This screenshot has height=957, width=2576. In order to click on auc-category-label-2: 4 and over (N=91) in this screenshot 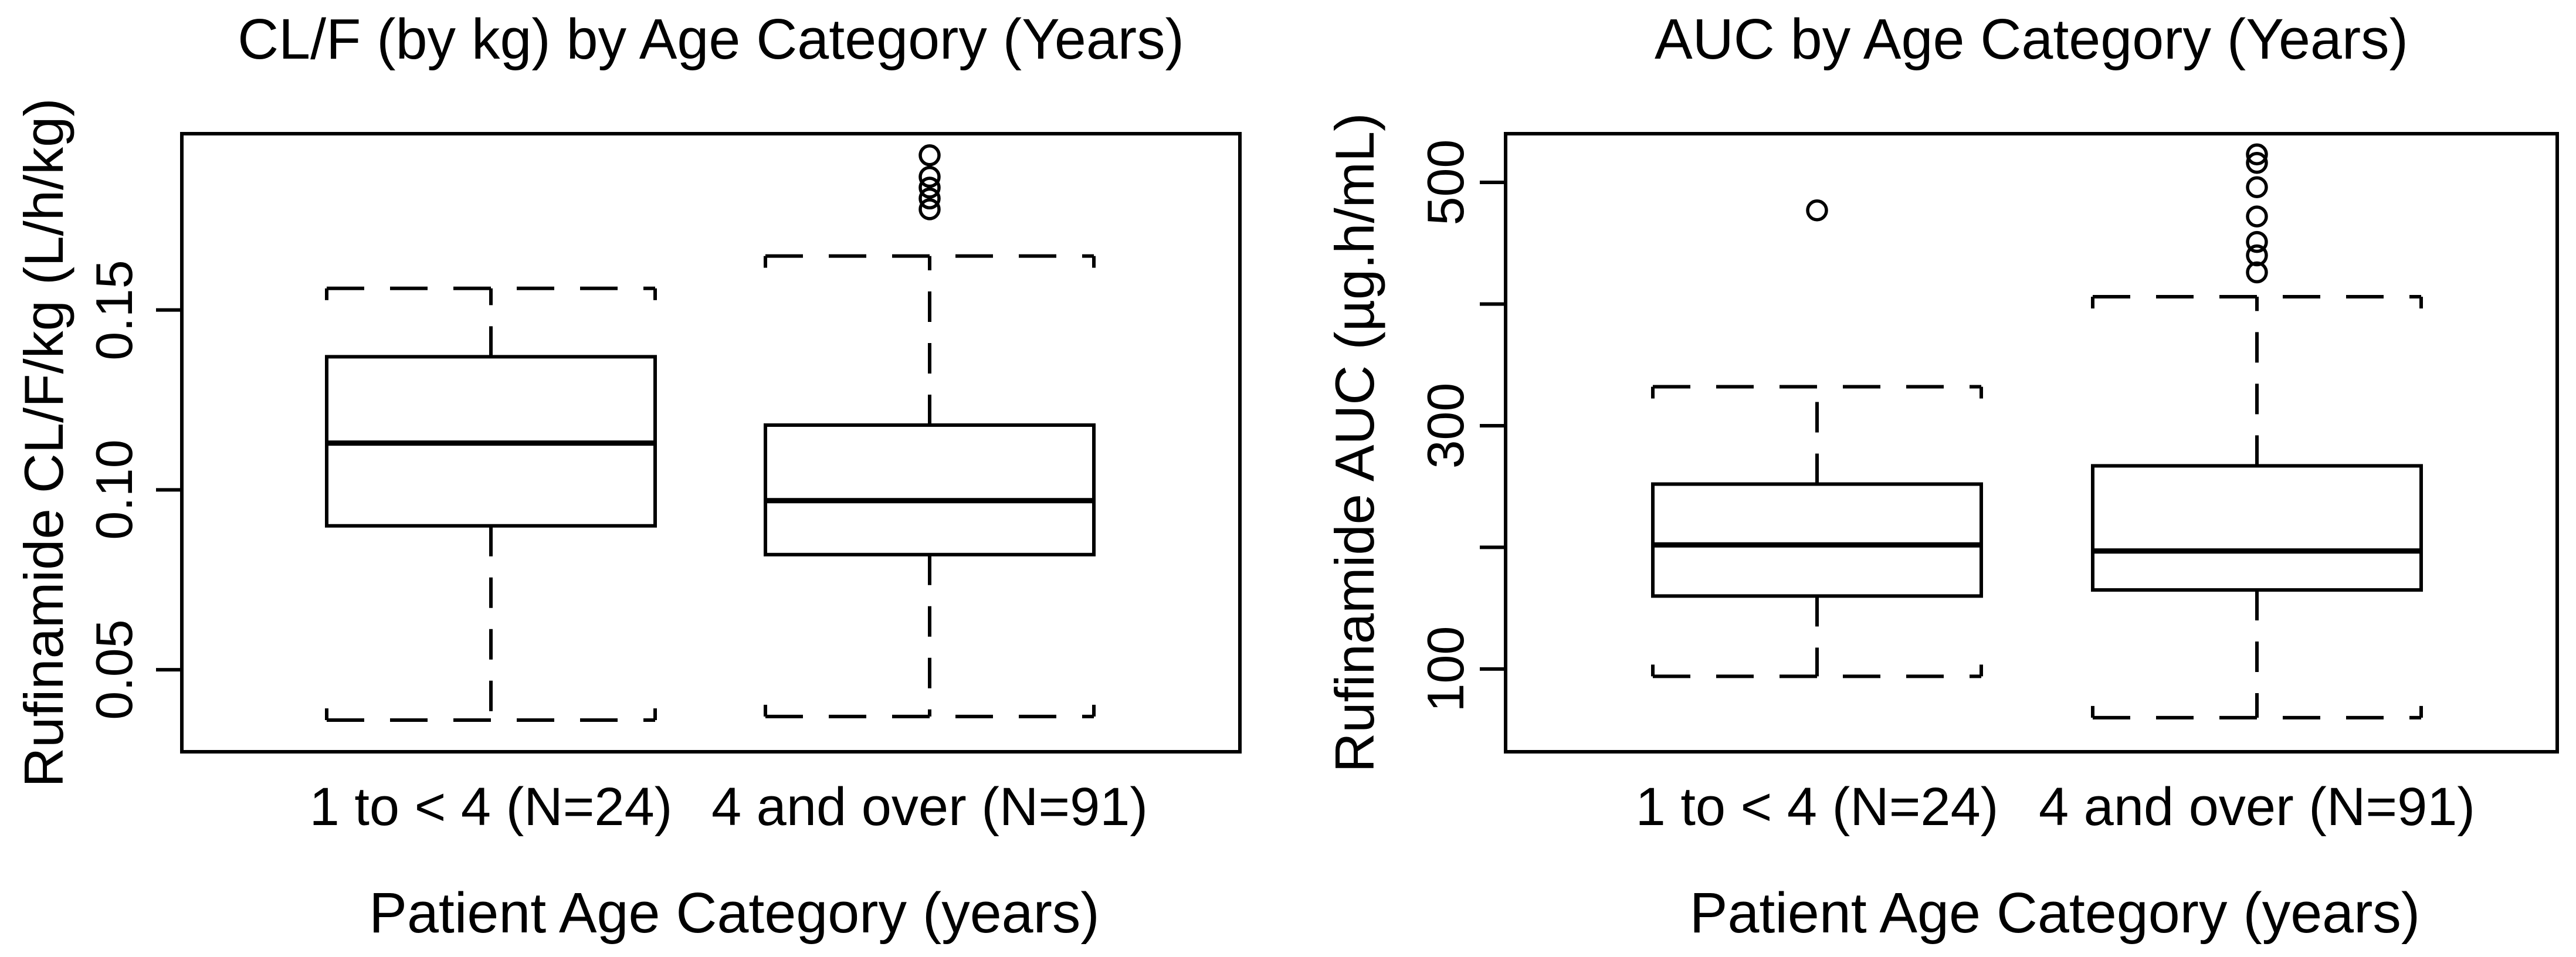, I will do `click(2257, 807)`.